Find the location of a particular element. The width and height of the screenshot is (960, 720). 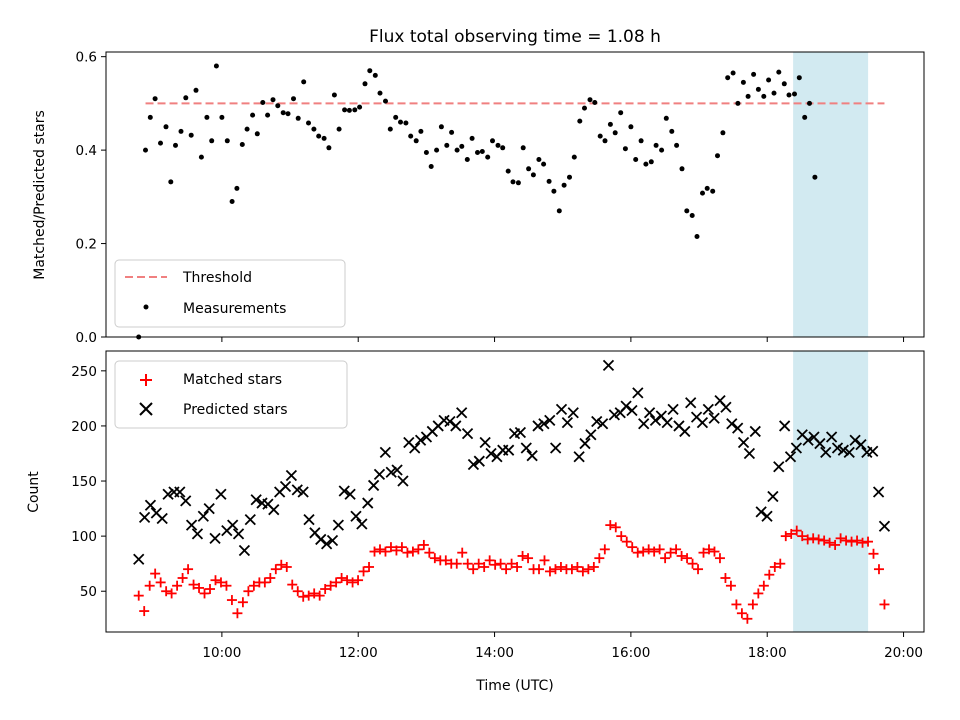

legend-measurements-swatch is located at coordinates (146, 307).